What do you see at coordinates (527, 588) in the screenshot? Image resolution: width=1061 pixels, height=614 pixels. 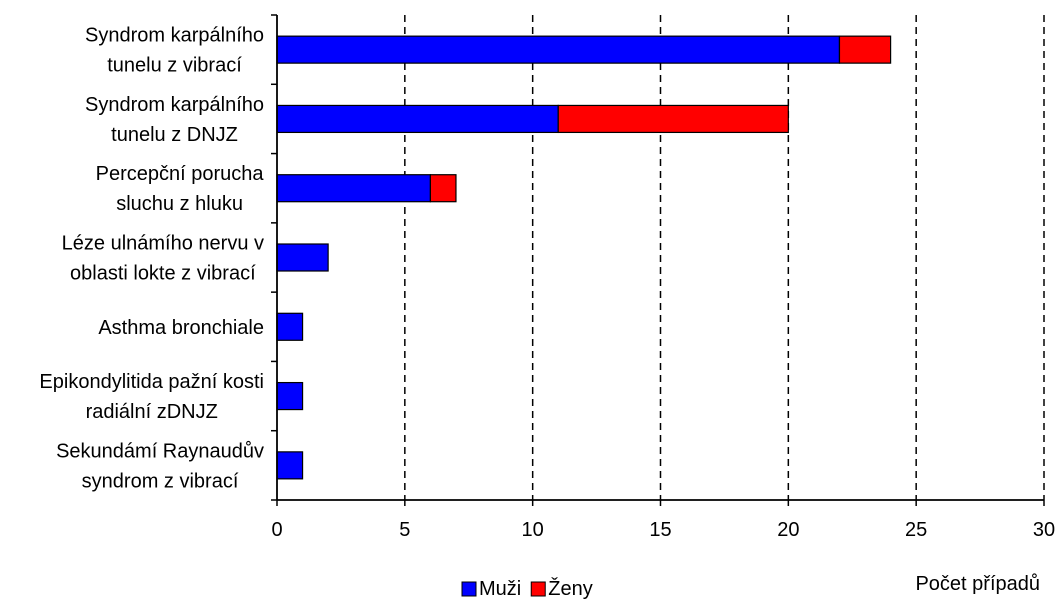 I see `legend: Muži Ženy` at bounding box center [527, 588].